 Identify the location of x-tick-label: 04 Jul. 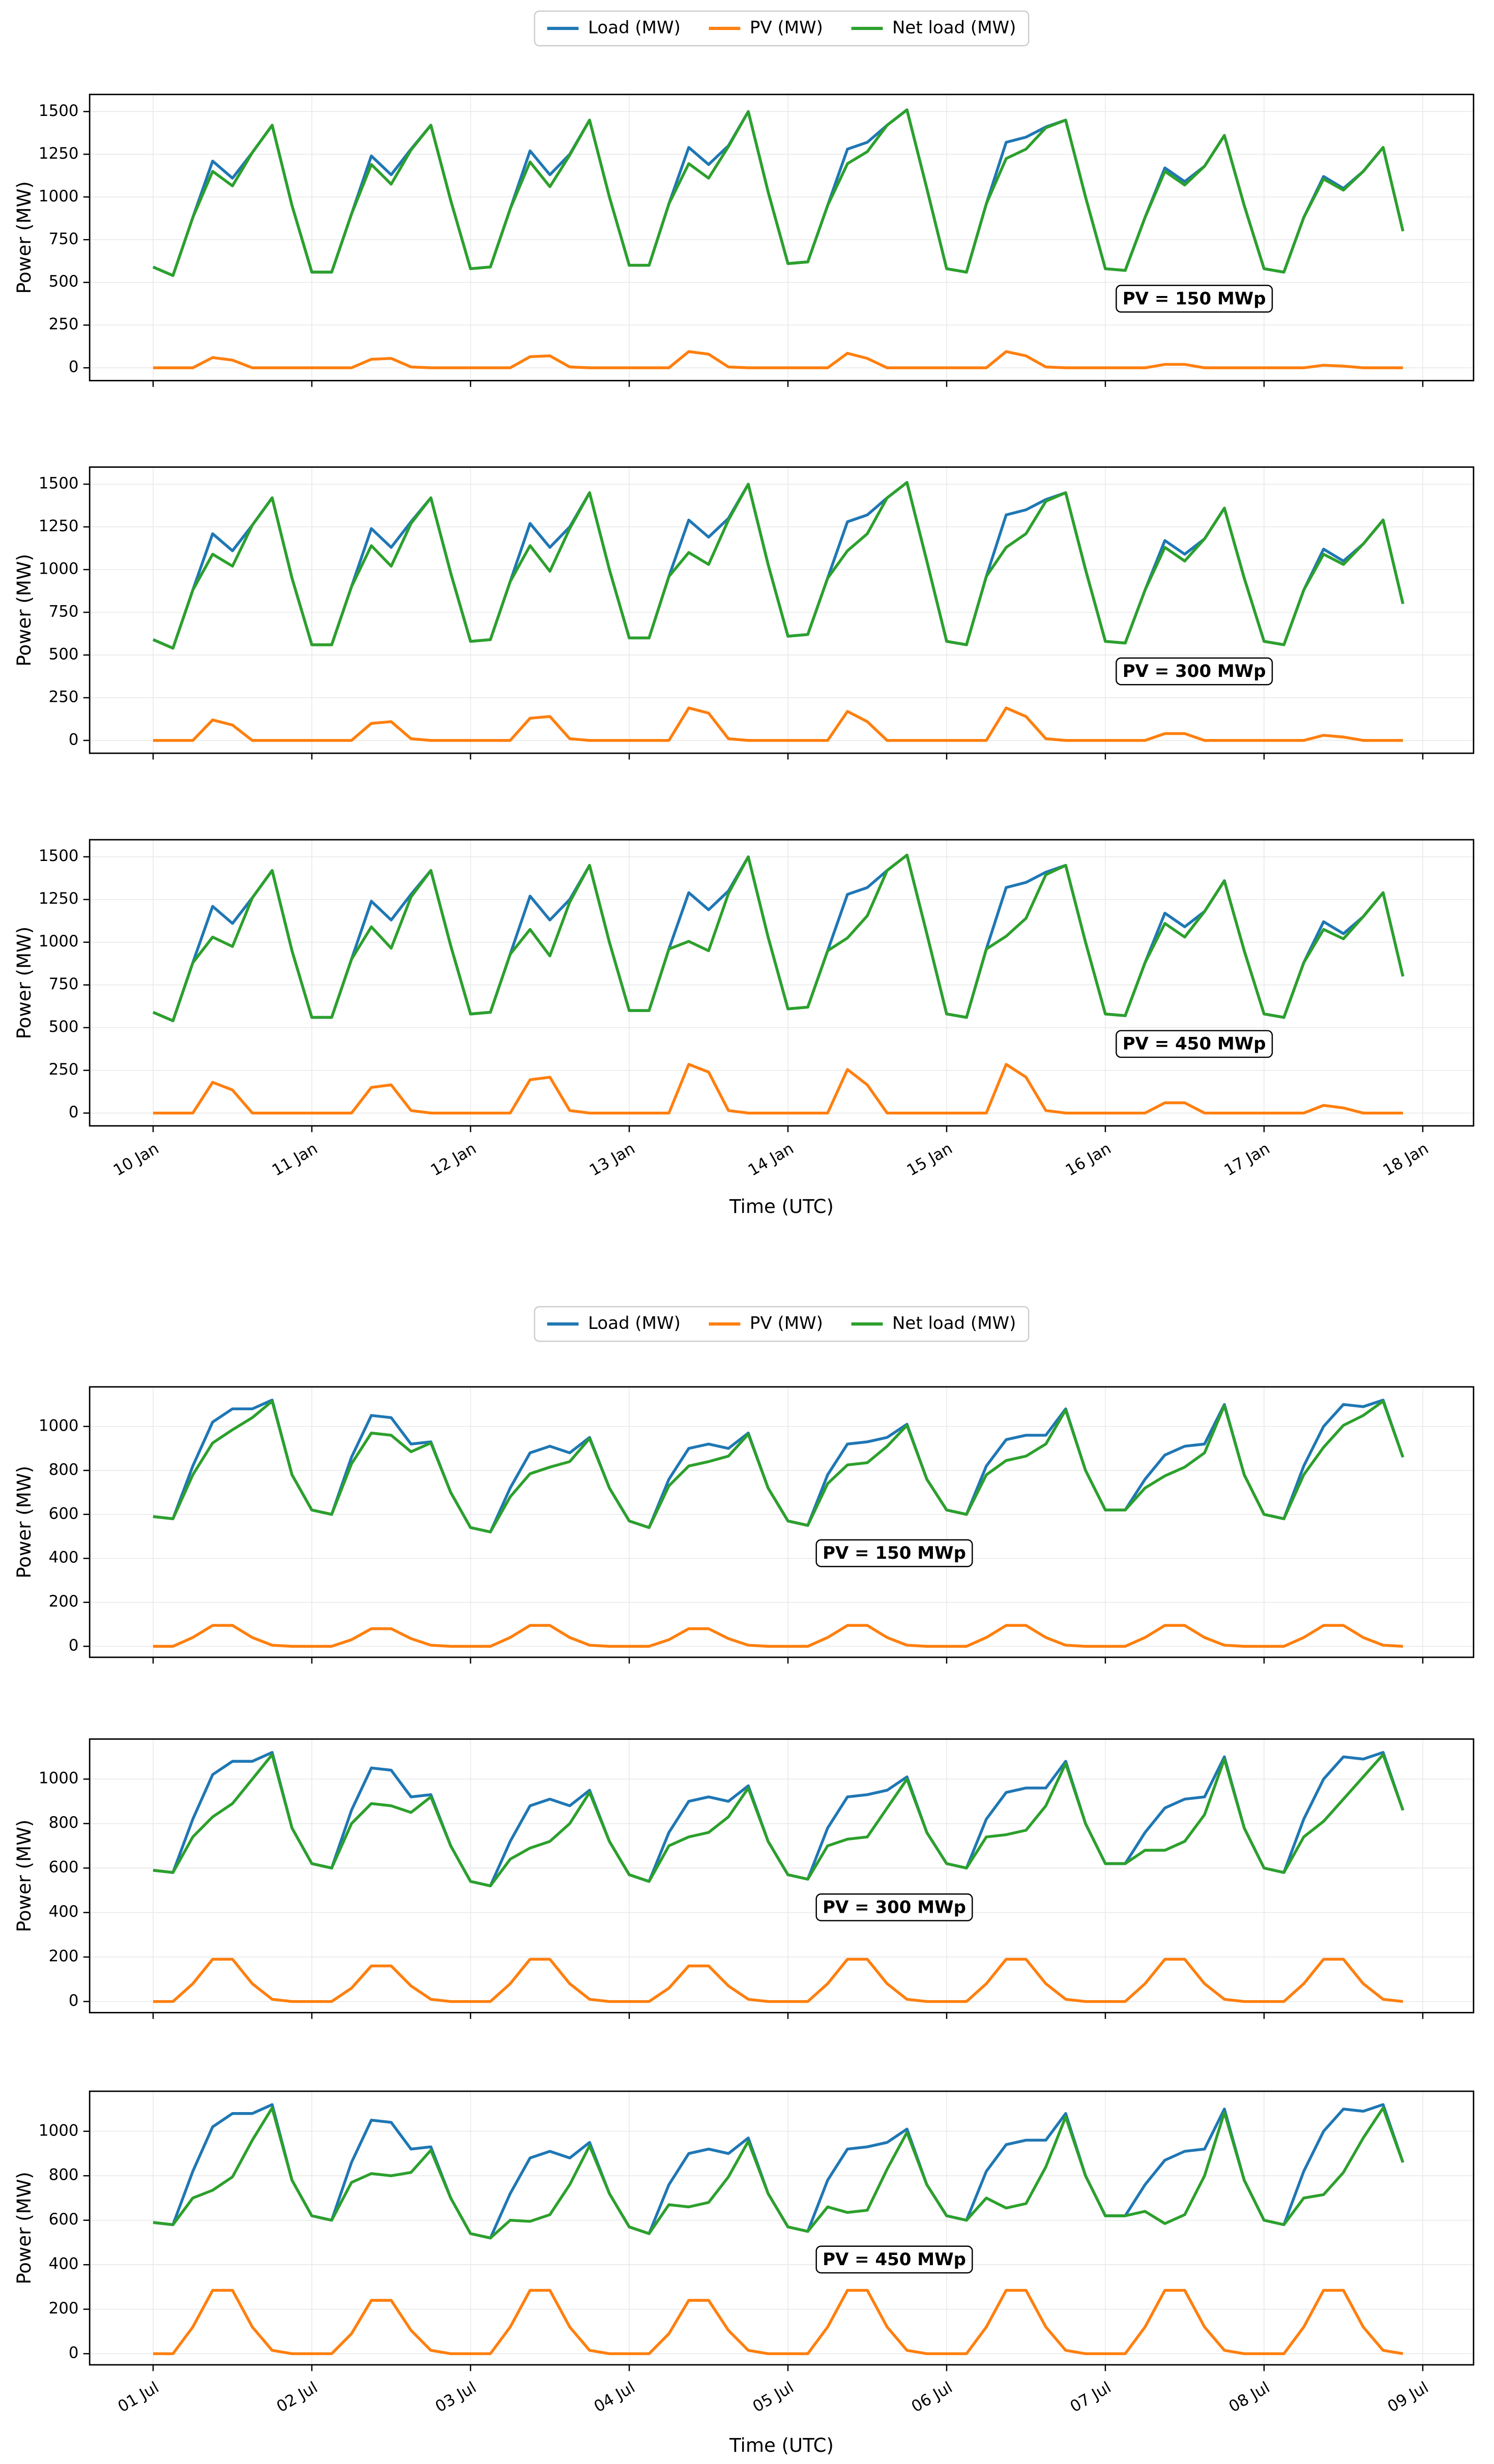
(615, 2397).